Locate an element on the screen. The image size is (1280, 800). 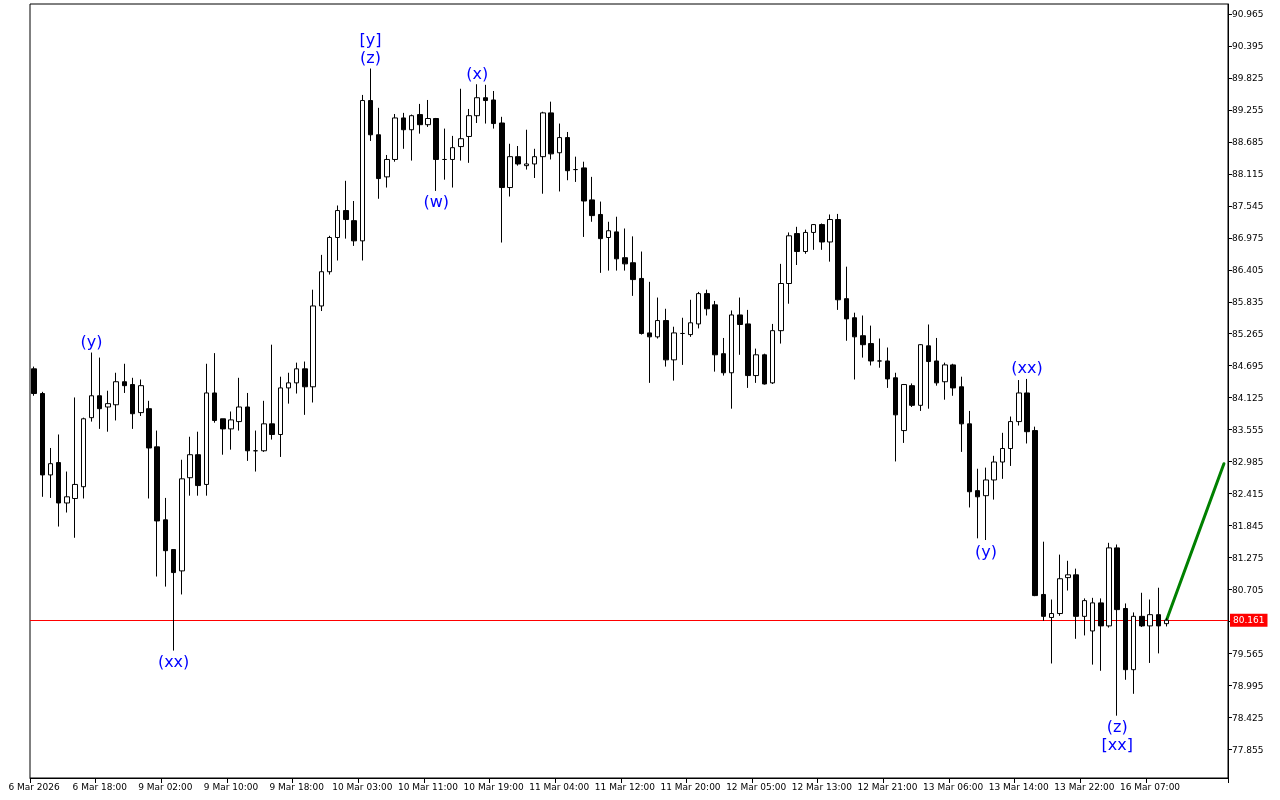
x-tick-label: 9 Mar 10:00 is located at coordinates (231, 786).